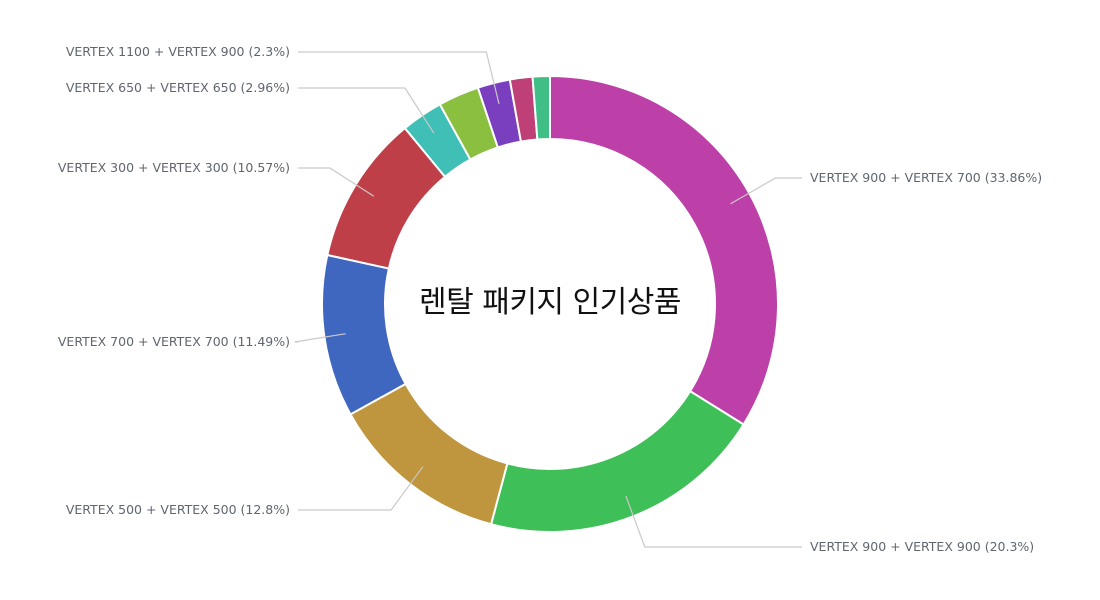 This screenshot has height=600, width=1100. I want to click on slice-label-1: VERTEX 900 + VERTEX 900 (20.3%), so click(922, 546).